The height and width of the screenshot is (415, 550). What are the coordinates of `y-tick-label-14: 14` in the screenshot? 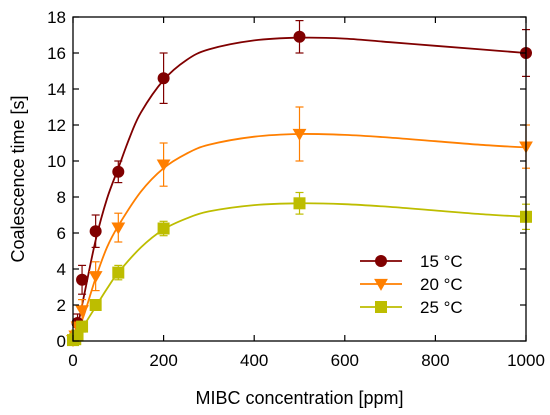 It's located at (56, 89).